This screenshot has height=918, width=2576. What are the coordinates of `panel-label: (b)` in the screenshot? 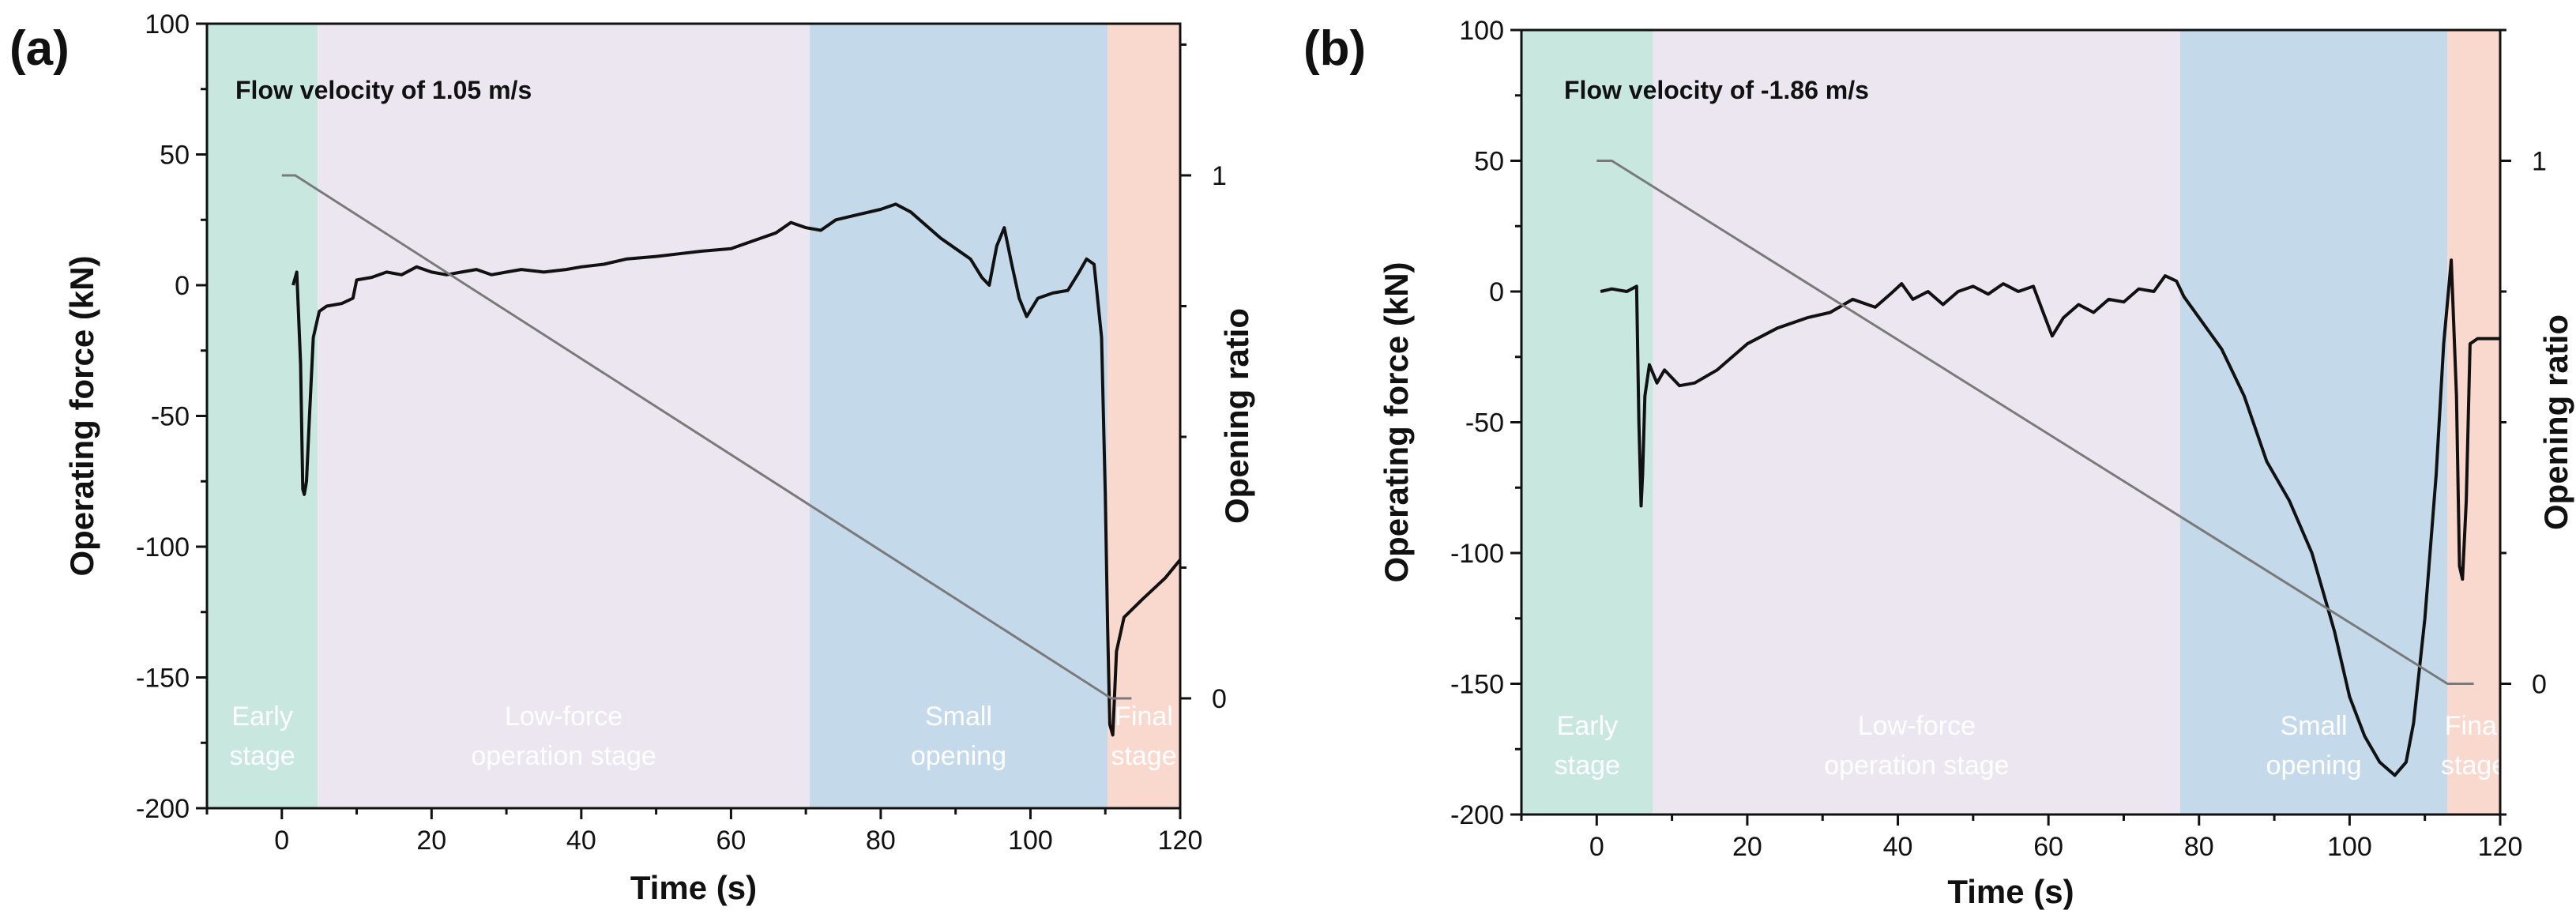 It's located at (1334, 48).